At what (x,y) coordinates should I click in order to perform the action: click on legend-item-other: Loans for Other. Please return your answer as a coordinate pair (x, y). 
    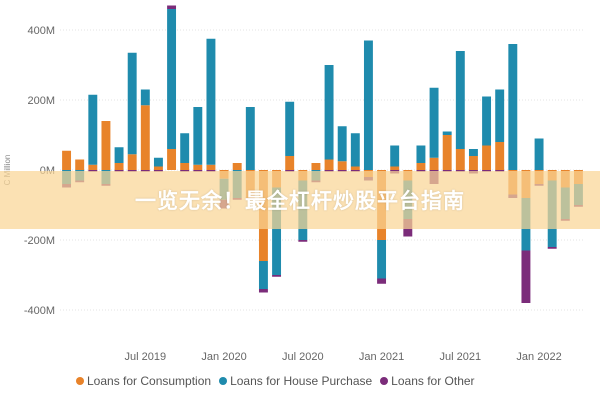
    Looking at the image, I should click on (427, 381).